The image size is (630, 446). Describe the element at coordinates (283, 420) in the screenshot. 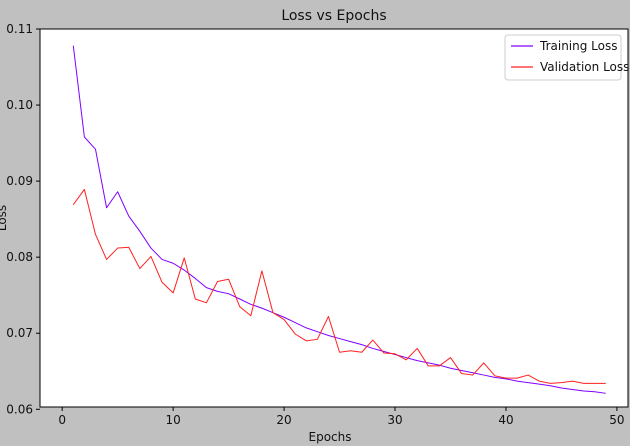

I see `x-tick-label: 20` at that location.